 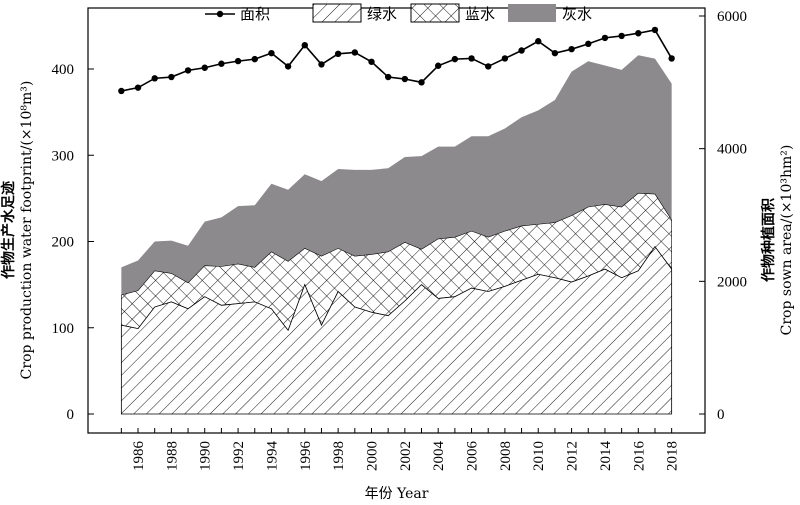 I want to click on legend-line-marker, so click(x=220, y=14).